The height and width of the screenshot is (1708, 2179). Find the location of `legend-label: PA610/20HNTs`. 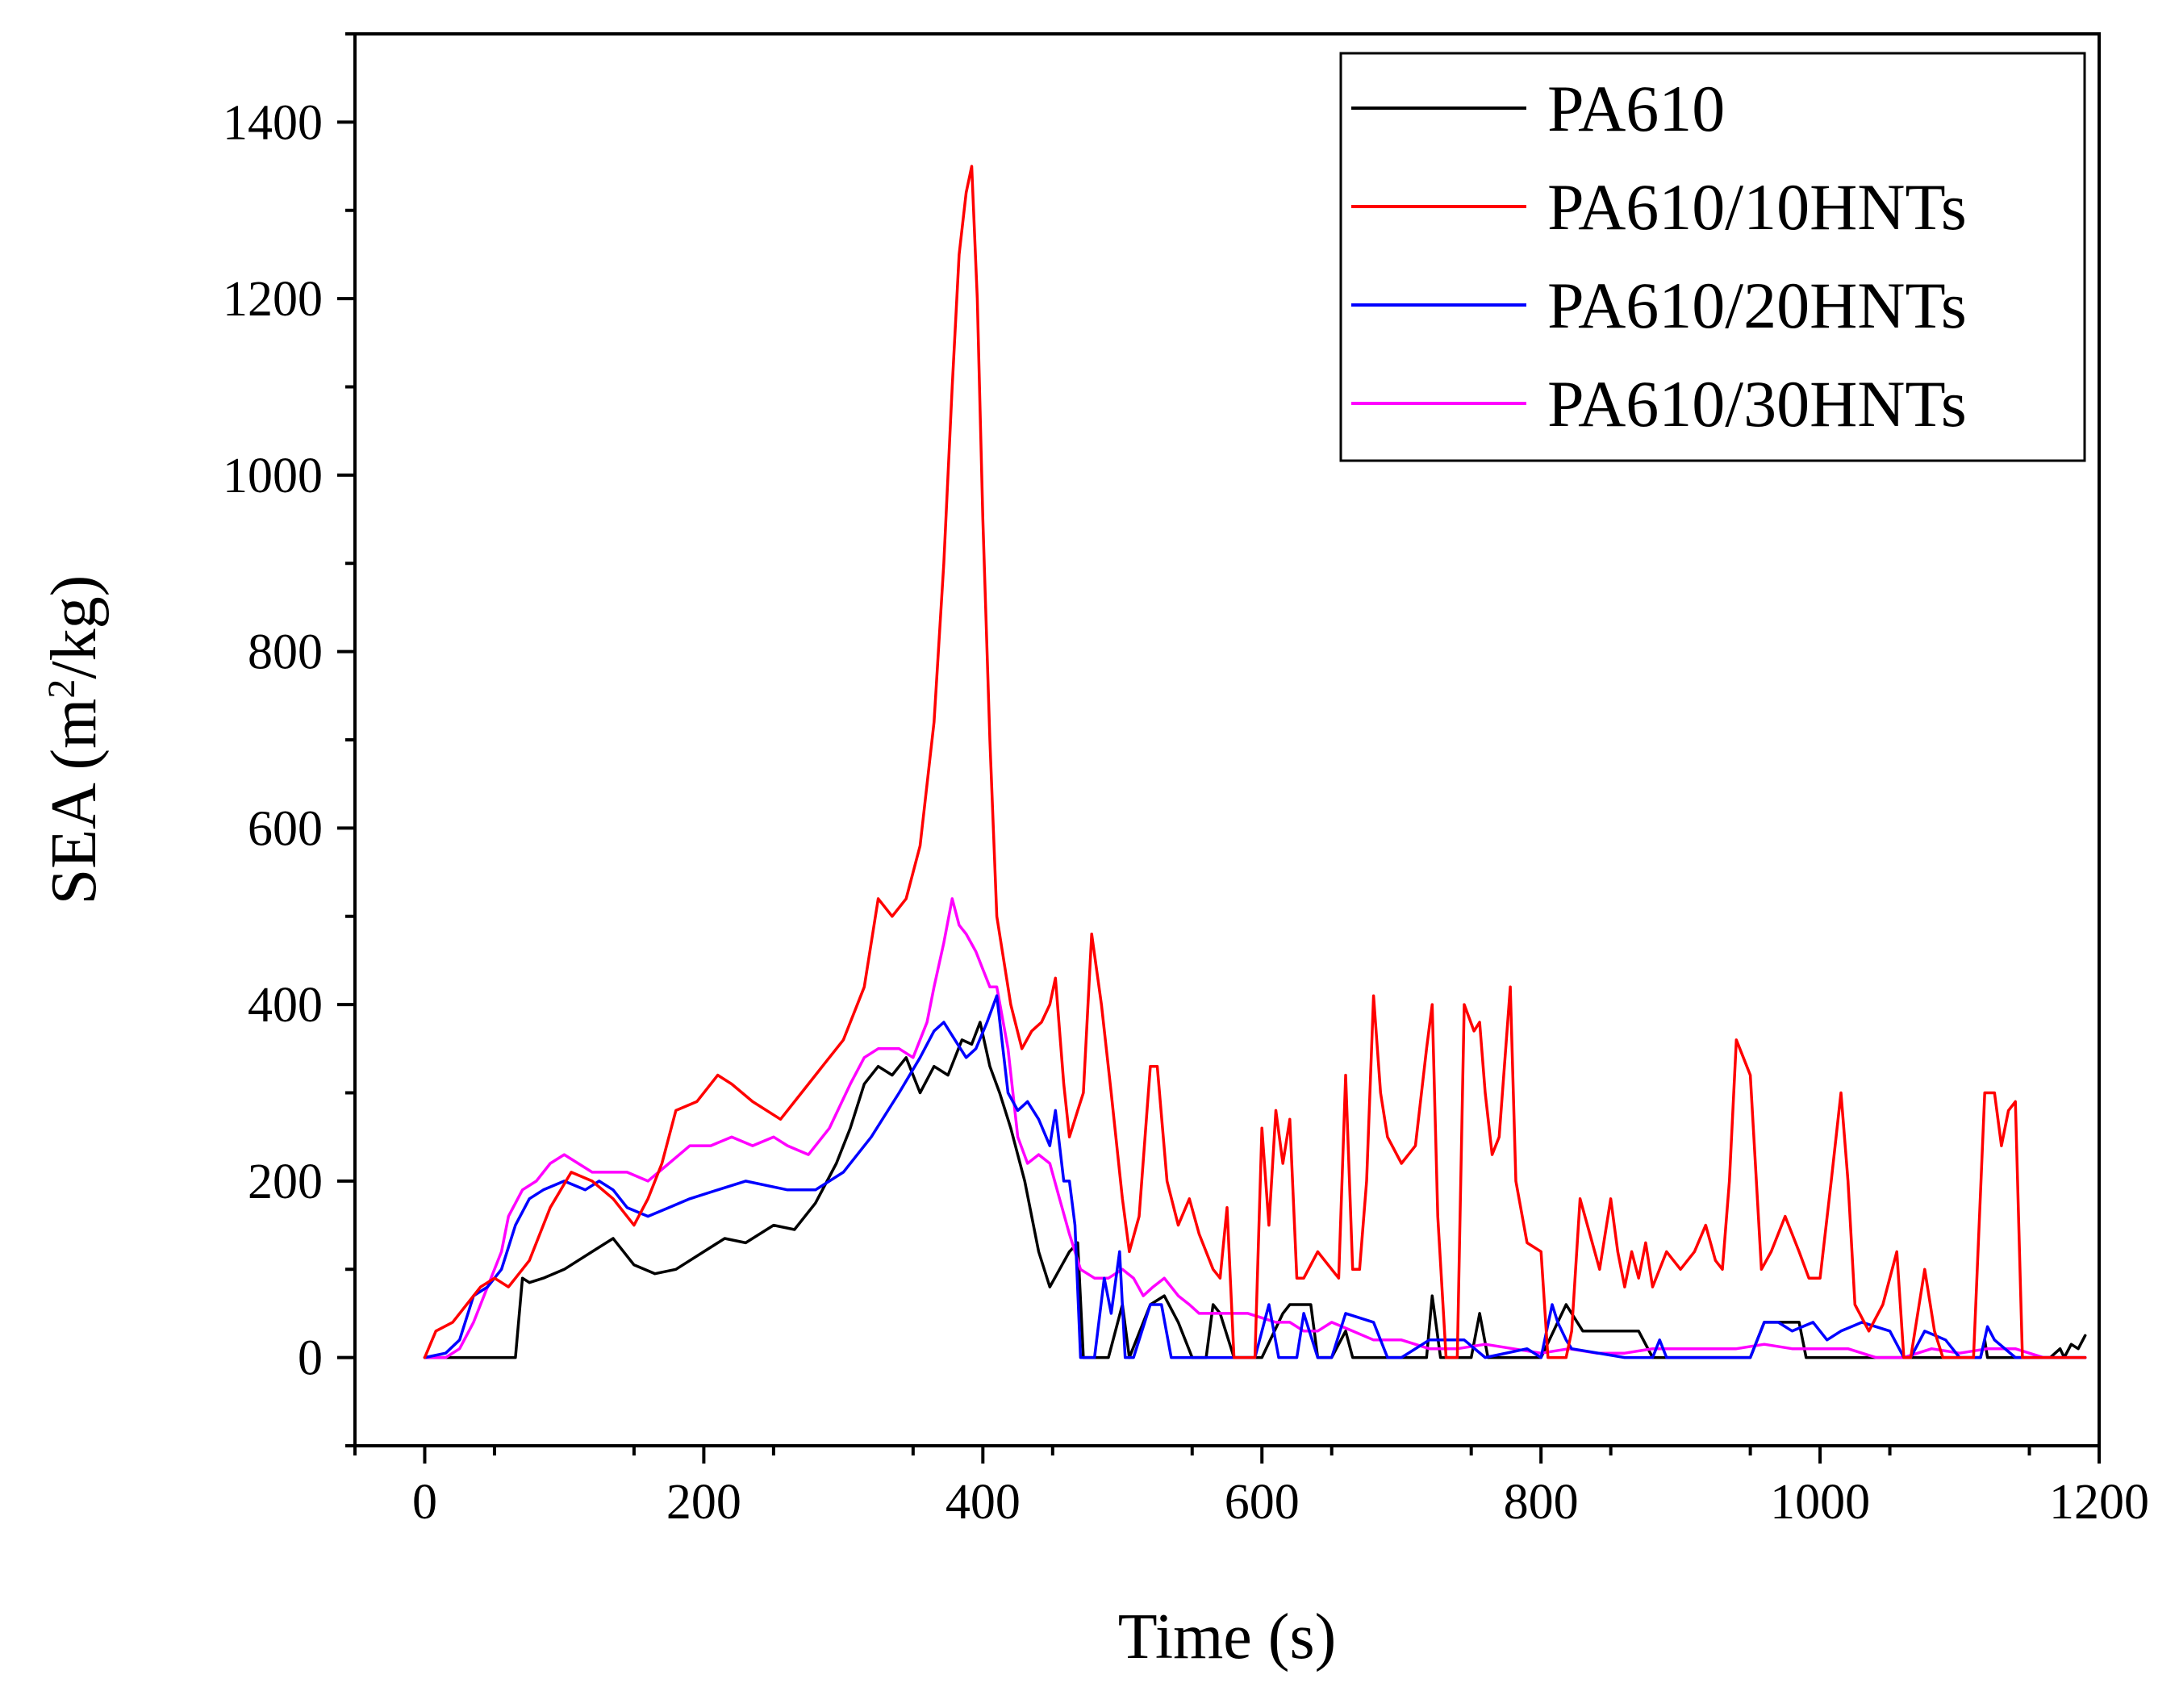

legend-label: PA610/20HNTs is located at coordinates (1757, 305).